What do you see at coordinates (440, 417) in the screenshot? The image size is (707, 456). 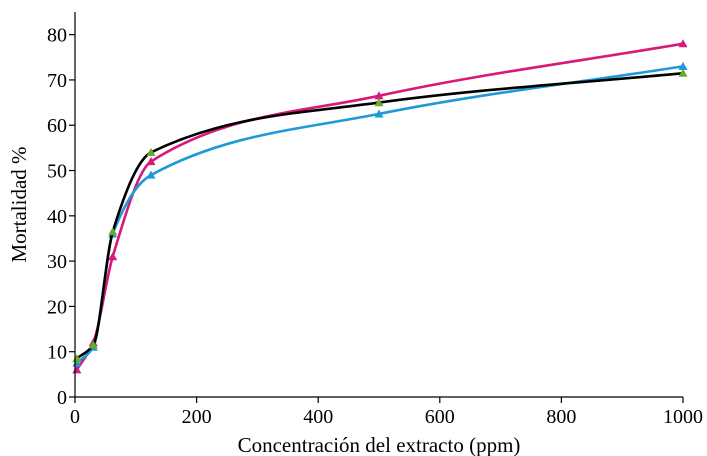 I see `x-tick-label: 600` at bounding box center [440, 417].